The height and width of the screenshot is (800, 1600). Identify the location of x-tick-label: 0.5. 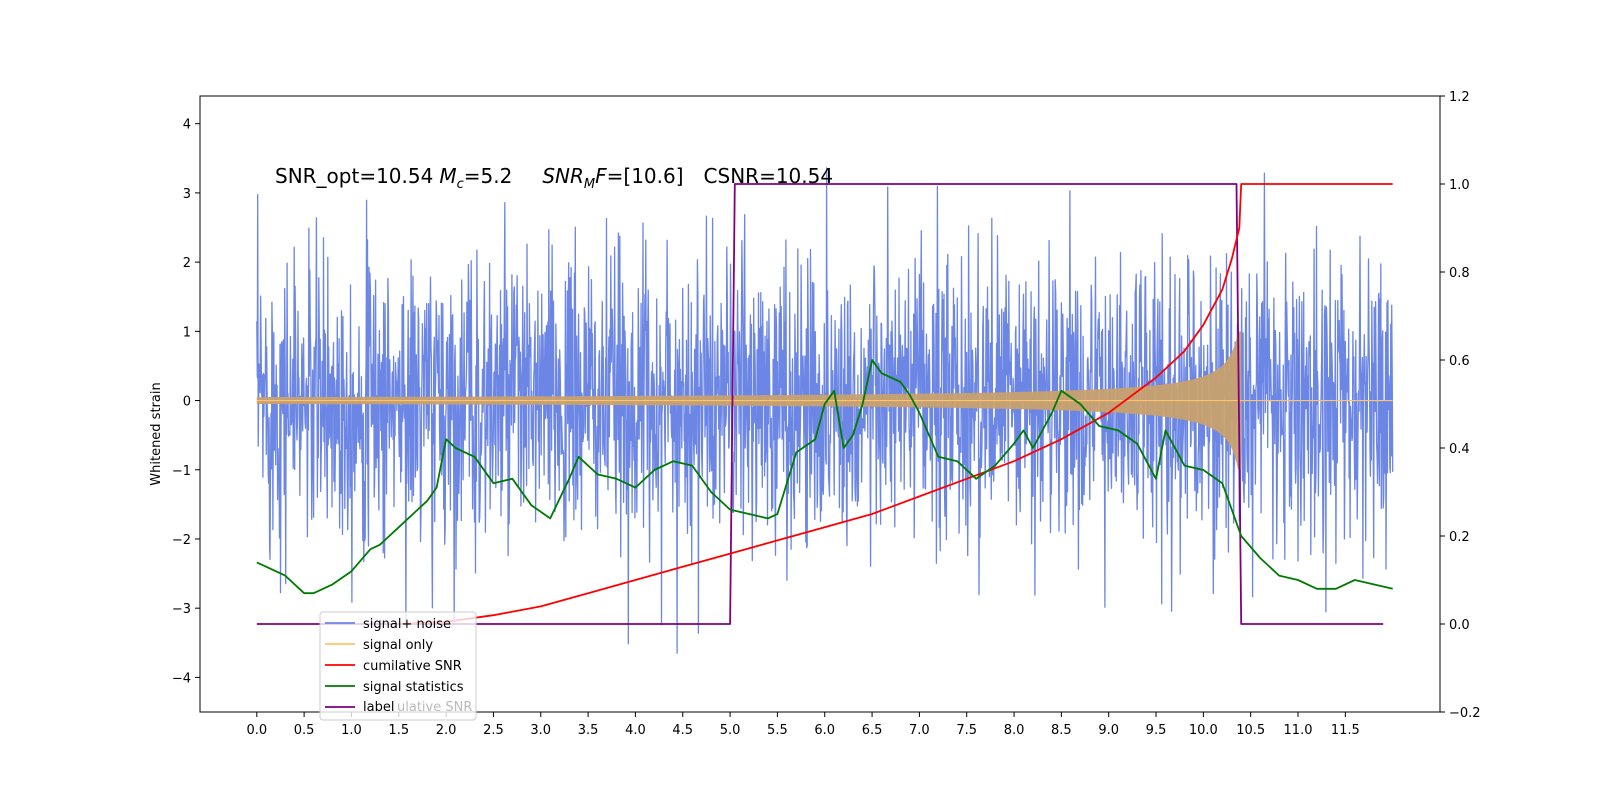
(304, 730).